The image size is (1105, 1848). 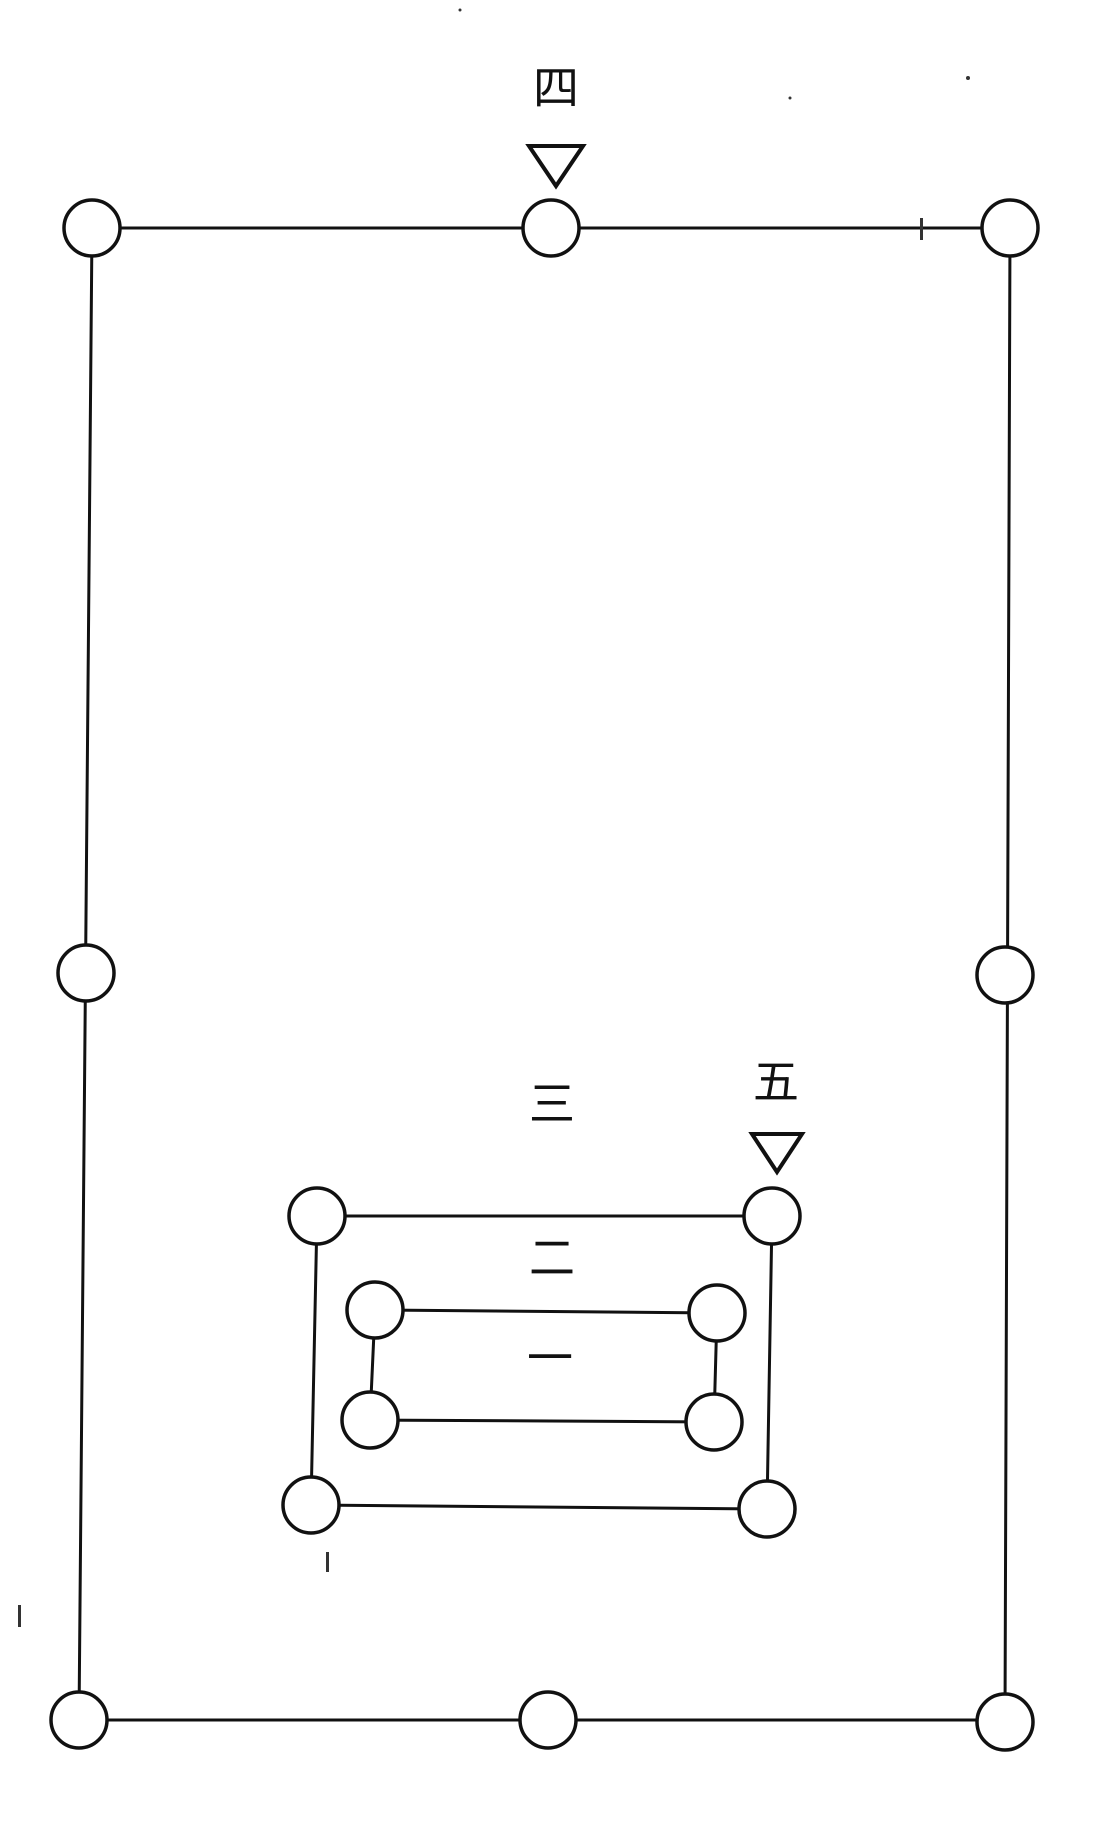 I want to click on label-three: 三, so click(x=552, y=1104).